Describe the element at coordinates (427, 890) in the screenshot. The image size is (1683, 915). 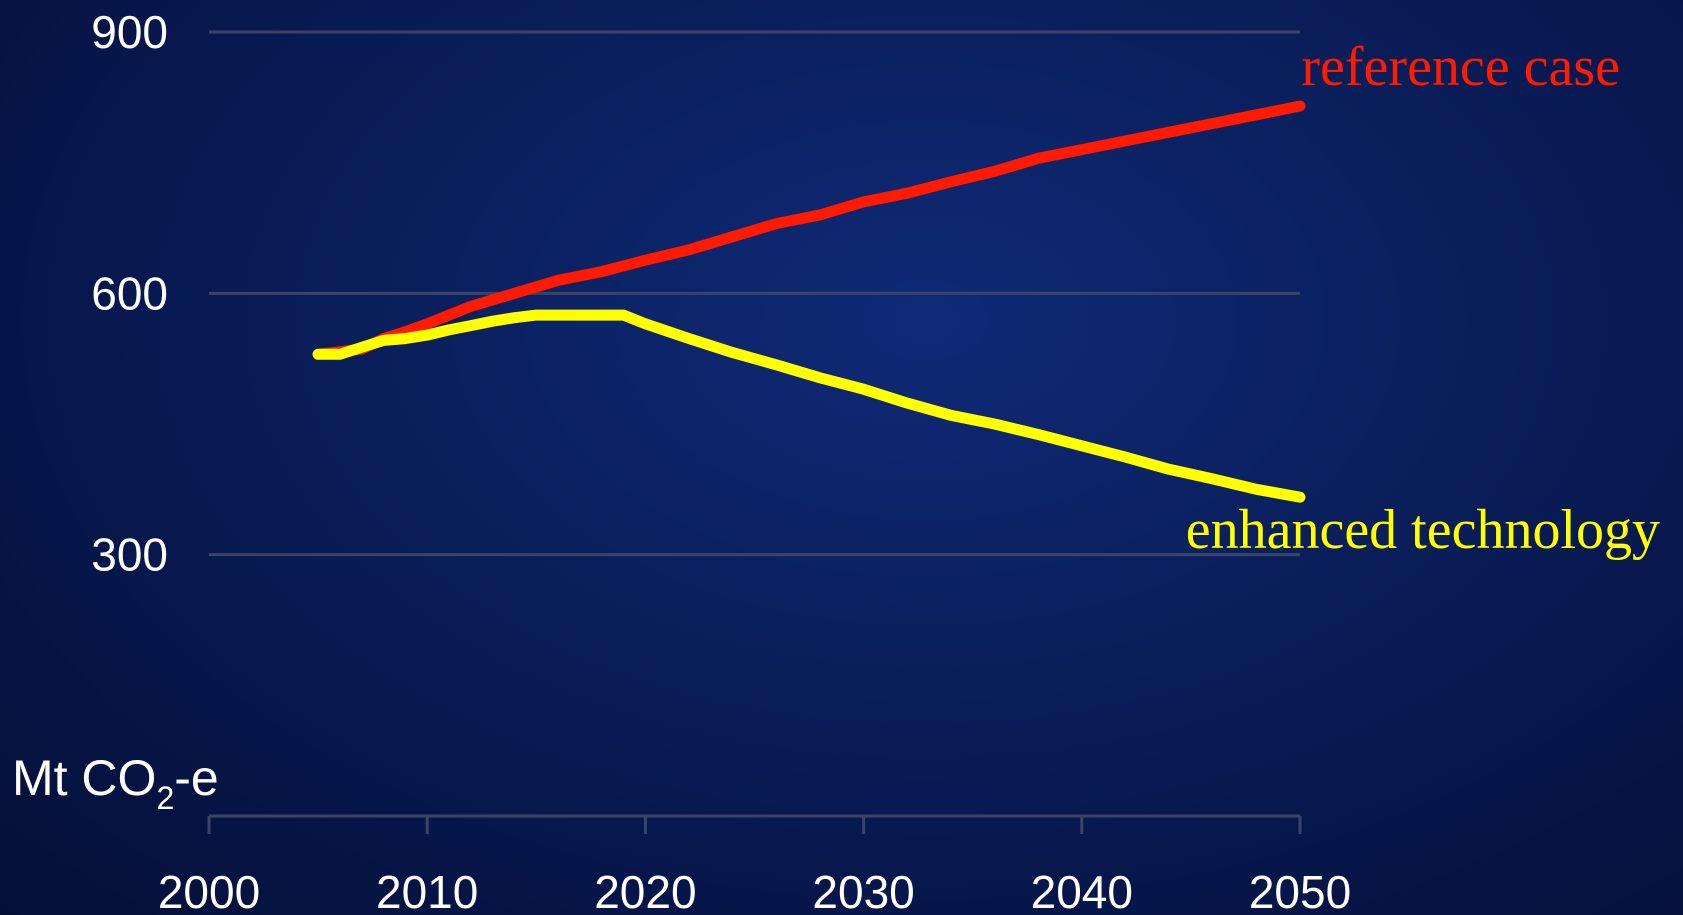
I see `x-tick-label-2010: 2010` at that location.